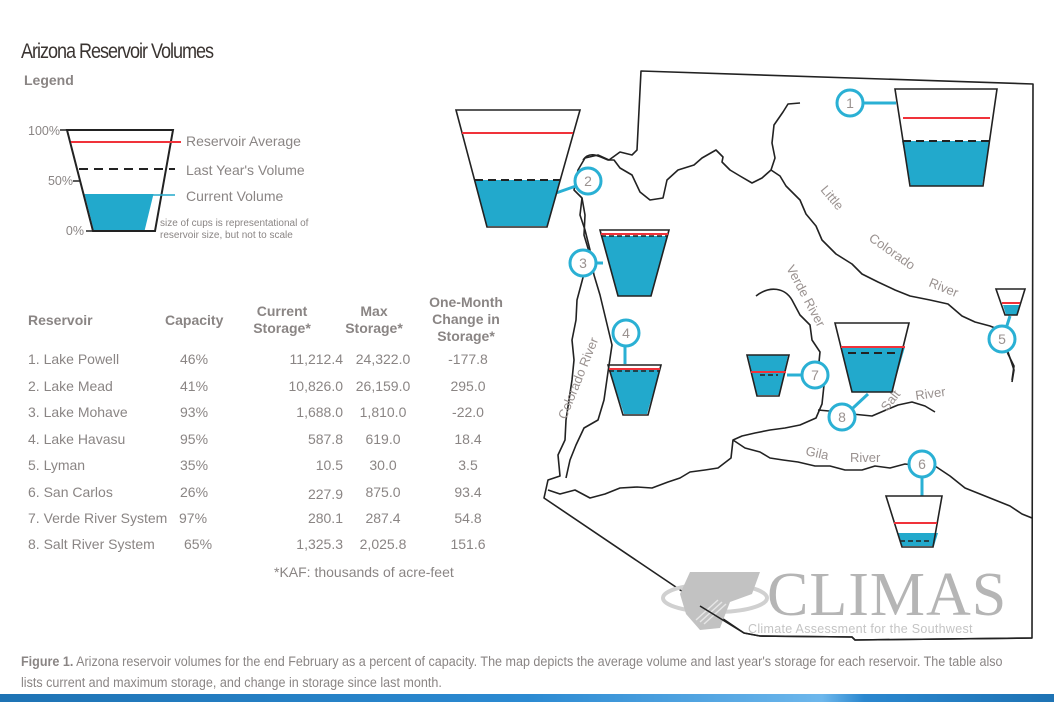  I want to click on marker-number: 3, so click(583, 263).